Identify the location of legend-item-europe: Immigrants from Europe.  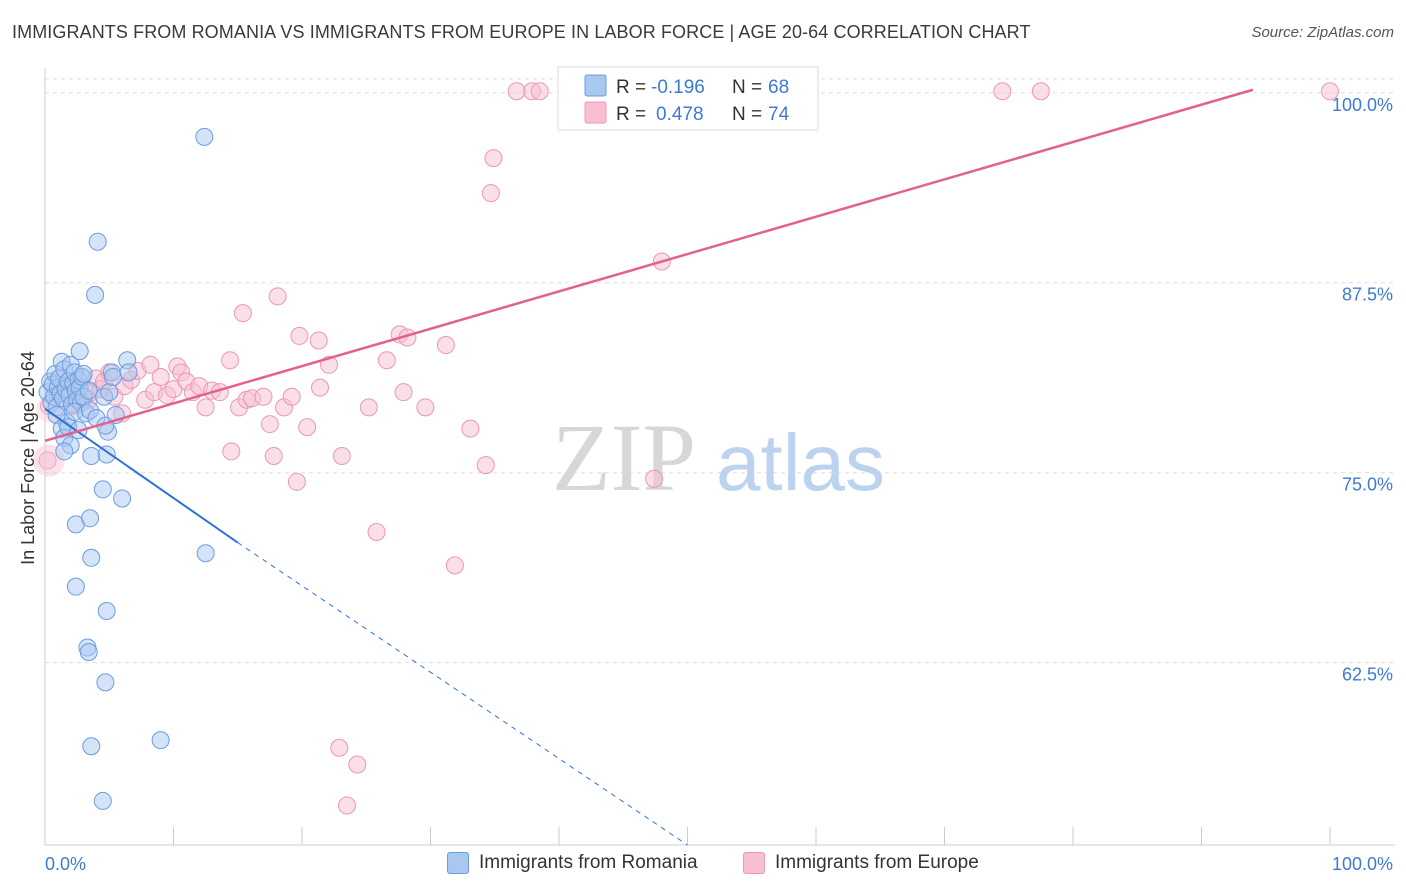
(861, 863).